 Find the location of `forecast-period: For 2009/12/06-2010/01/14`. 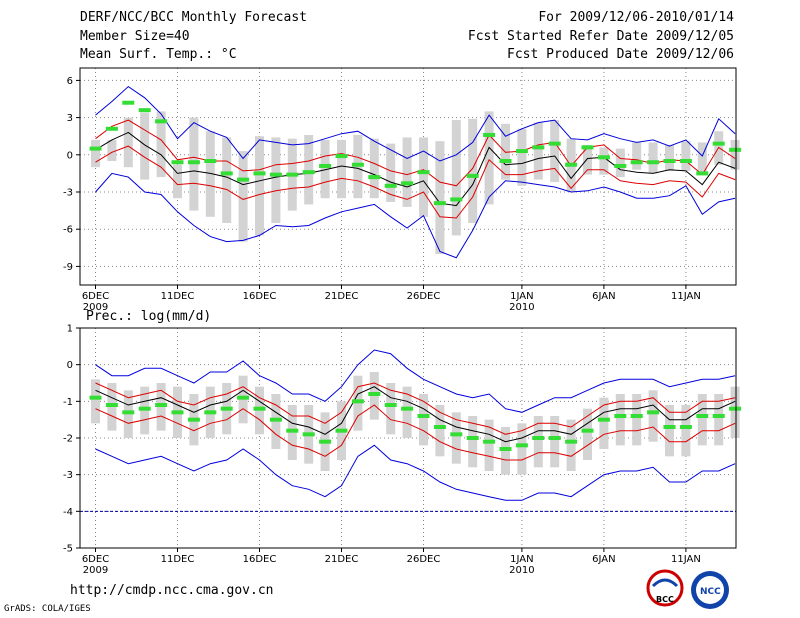

forecast-period: For 2009/12/06-2010/01/14 is located at coordinates (636, 17).